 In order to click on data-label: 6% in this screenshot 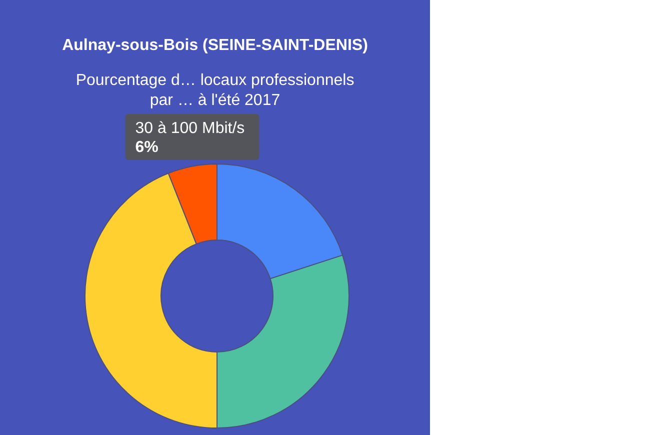, I will do `click(146, 147)`.